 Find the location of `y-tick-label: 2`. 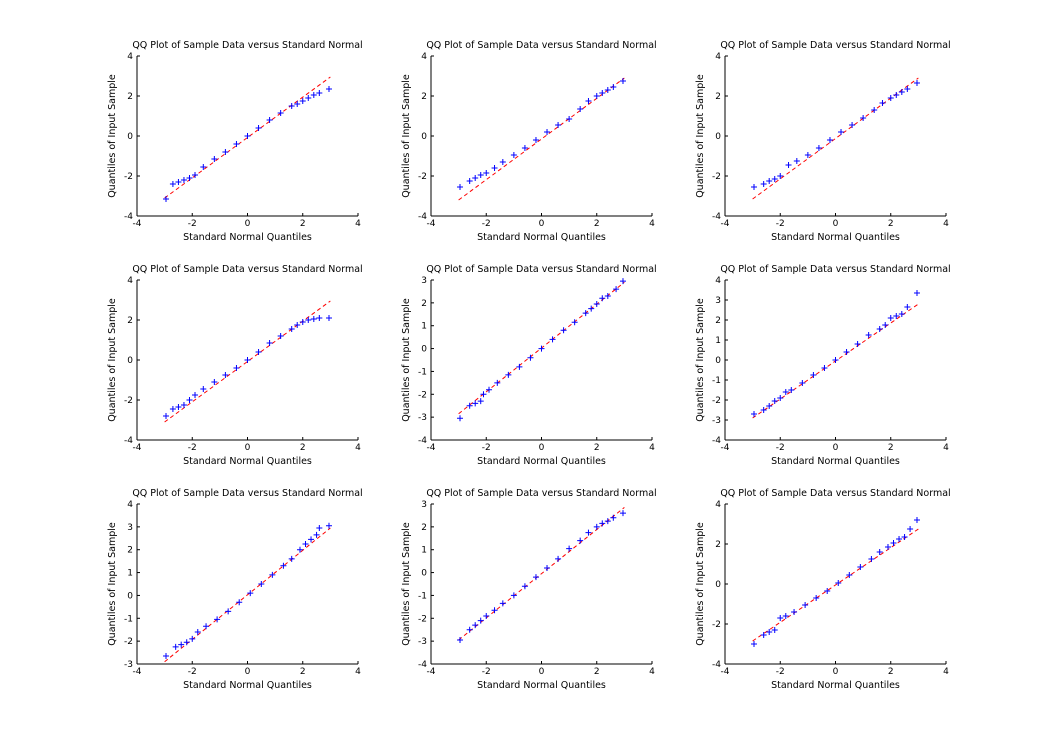

y-tick-label: 2 is located at coordinates (130, 321).